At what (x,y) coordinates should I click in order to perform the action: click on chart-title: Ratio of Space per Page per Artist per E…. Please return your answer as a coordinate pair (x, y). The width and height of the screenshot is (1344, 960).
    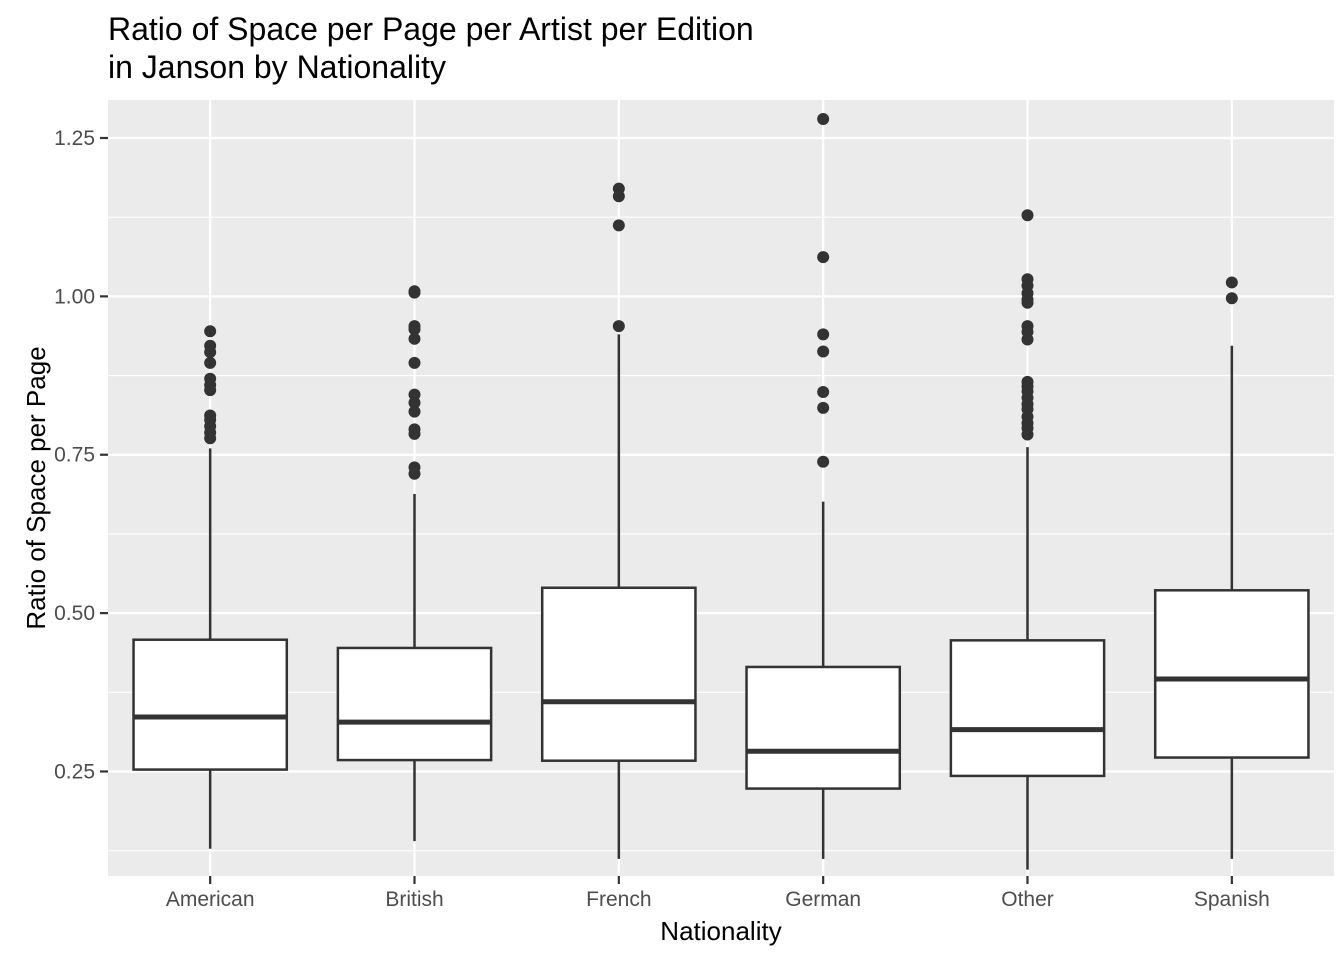
    Looking at the image, I should click on (431, 48).